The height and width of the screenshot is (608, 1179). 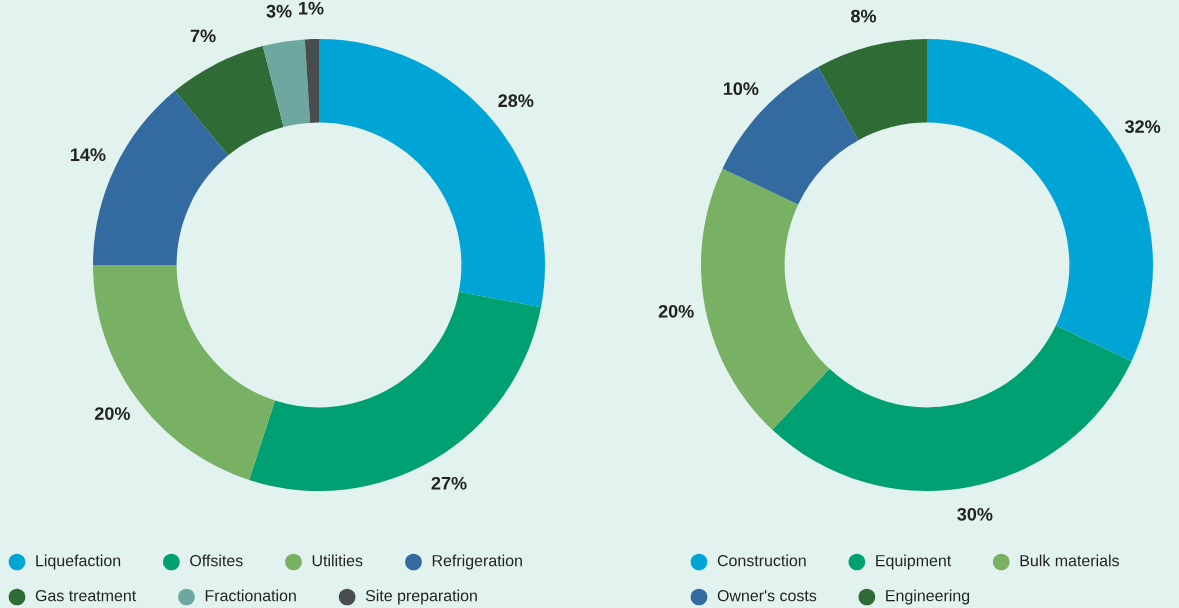 I want to click on data-label: 30%, so click(x=975, y=514).